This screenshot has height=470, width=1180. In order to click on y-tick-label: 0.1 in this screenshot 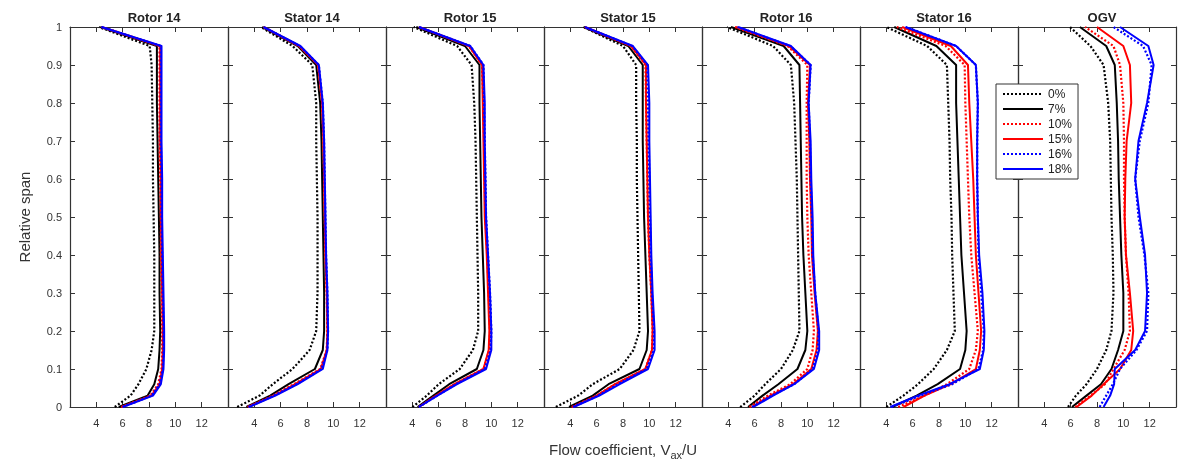, I will do `click(54, 369)`.